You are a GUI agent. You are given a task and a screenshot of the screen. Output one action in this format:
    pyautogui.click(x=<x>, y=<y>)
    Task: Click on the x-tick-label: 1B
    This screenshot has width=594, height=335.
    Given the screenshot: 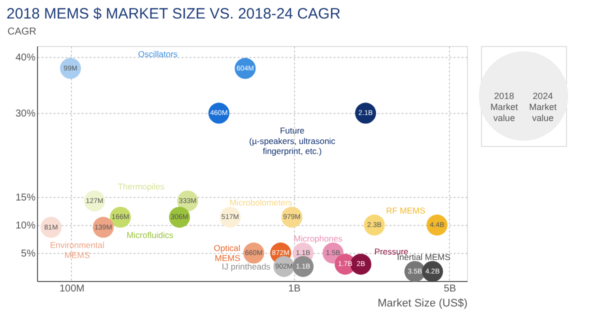 What is the action you would take?
    pyautogui.click(x=294, y=289)
    